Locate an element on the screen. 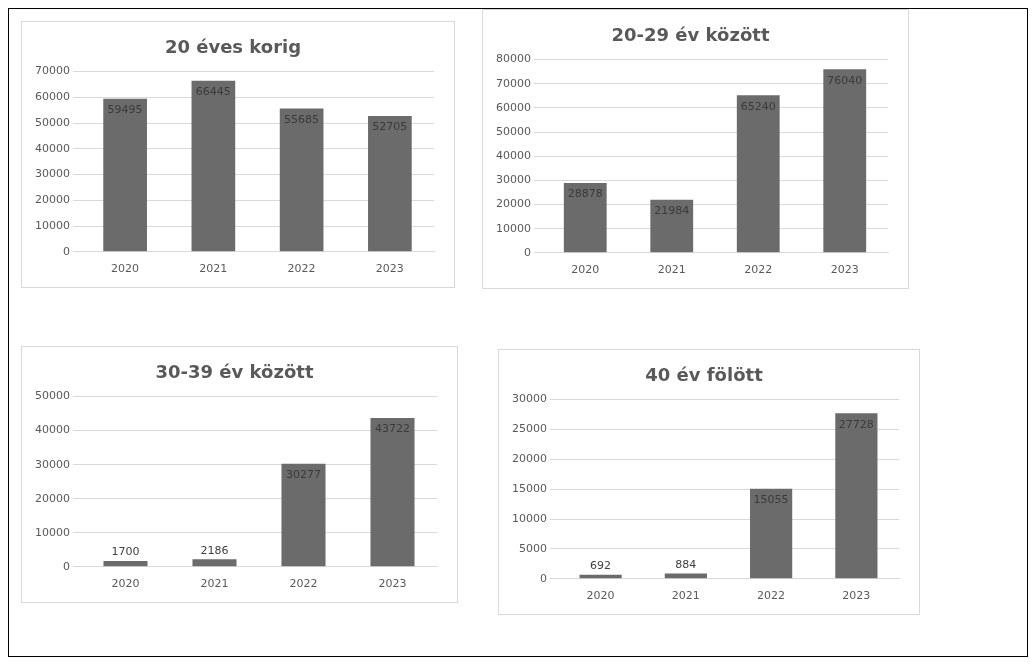 This screenshot has height=665, width=1036. y-tick-label: 25000 is located at coordinates (529, 429).